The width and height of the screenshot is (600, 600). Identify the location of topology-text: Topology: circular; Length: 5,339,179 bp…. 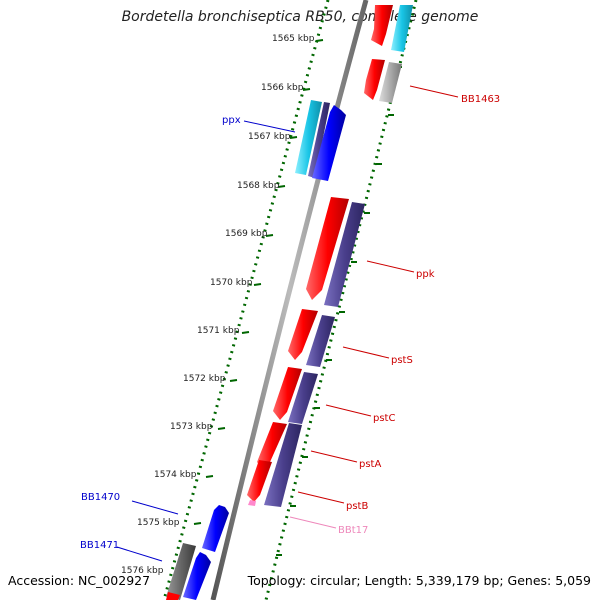
(419, 580).